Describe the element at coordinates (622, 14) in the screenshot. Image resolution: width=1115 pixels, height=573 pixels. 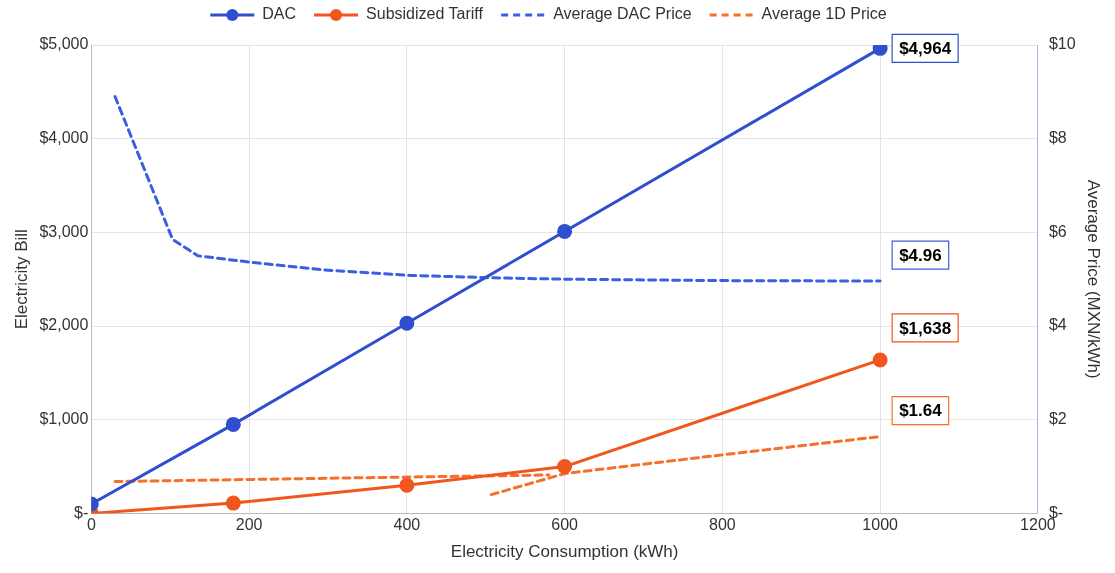
I see `legend-label: Average DAC Price` at that location.